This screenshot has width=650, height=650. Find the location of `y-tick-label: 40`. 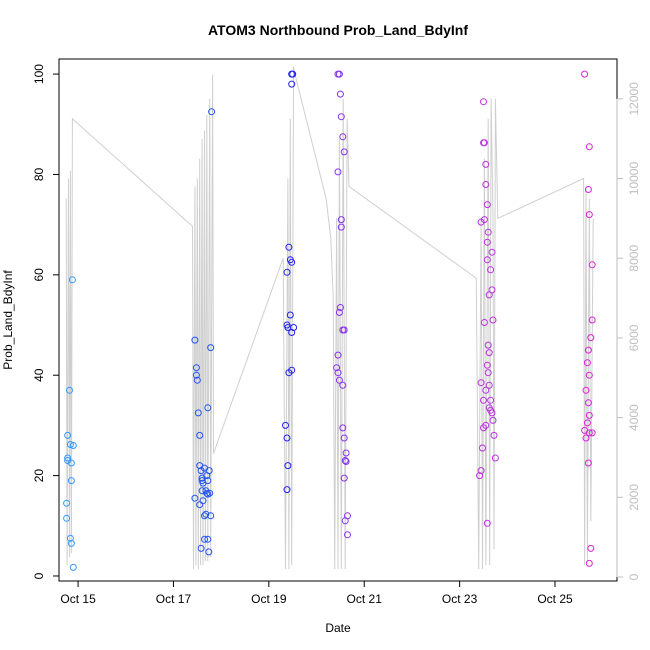

y-tick-label: 40 is located at coordinates (39, 375).